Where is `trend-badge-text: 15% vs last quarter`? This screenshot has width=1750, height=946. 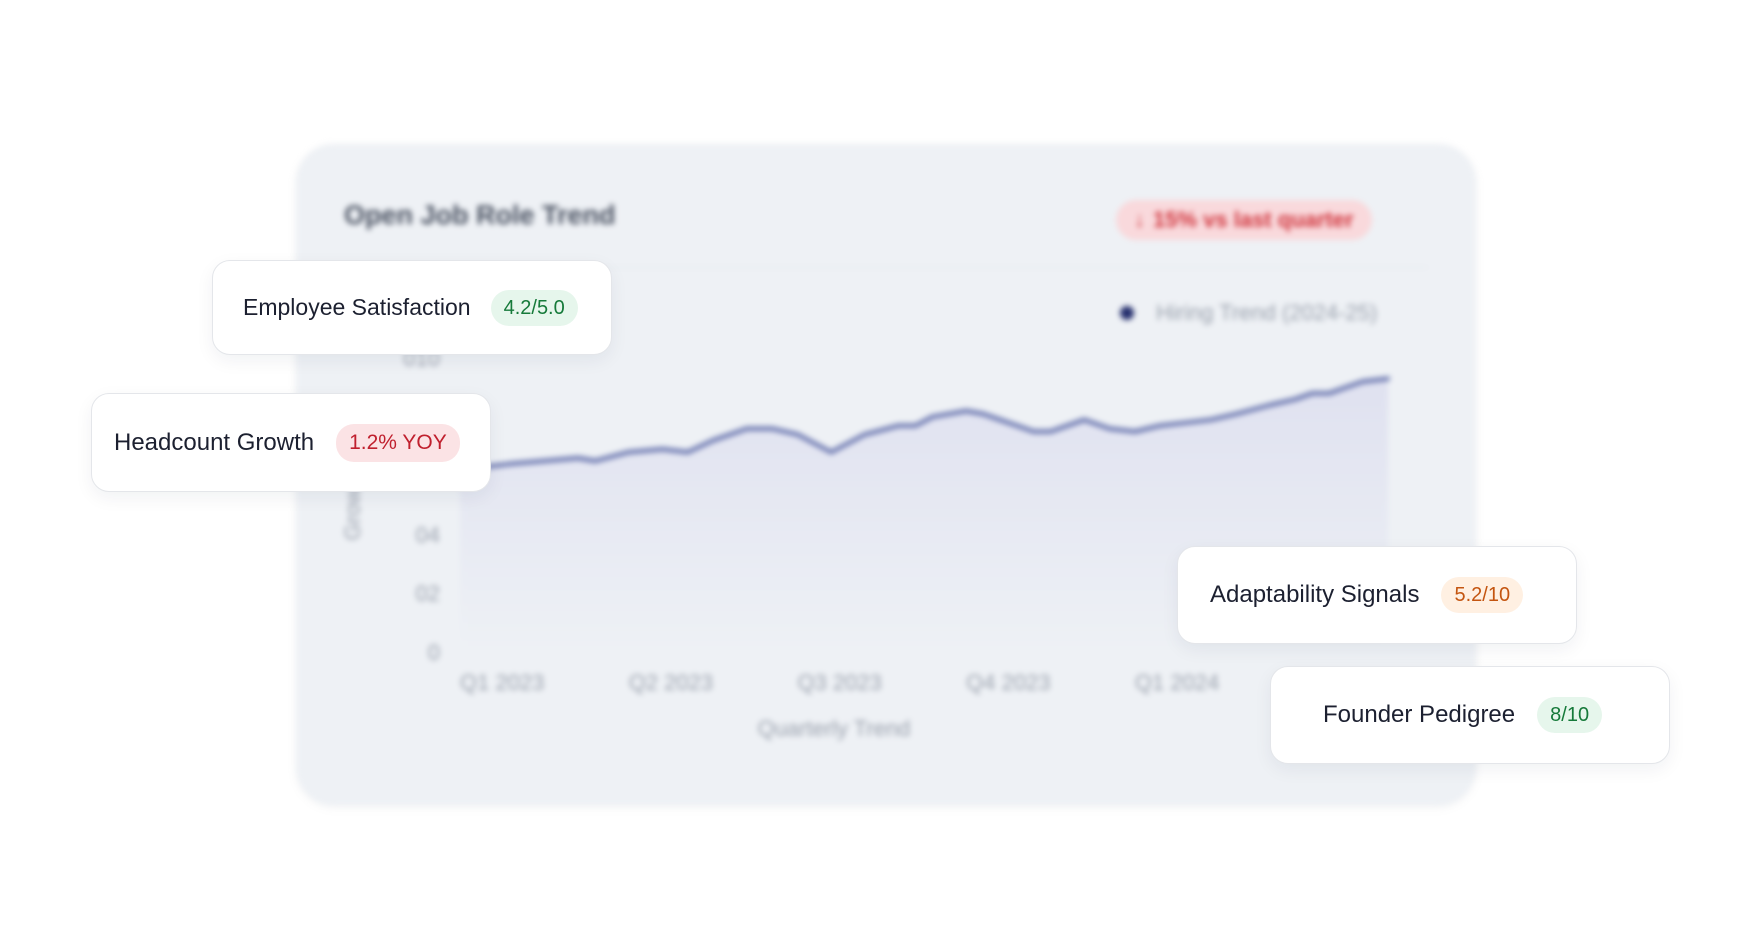 trend-badge-text: 15% vs last quarter is located at coordinates (1253, 219).